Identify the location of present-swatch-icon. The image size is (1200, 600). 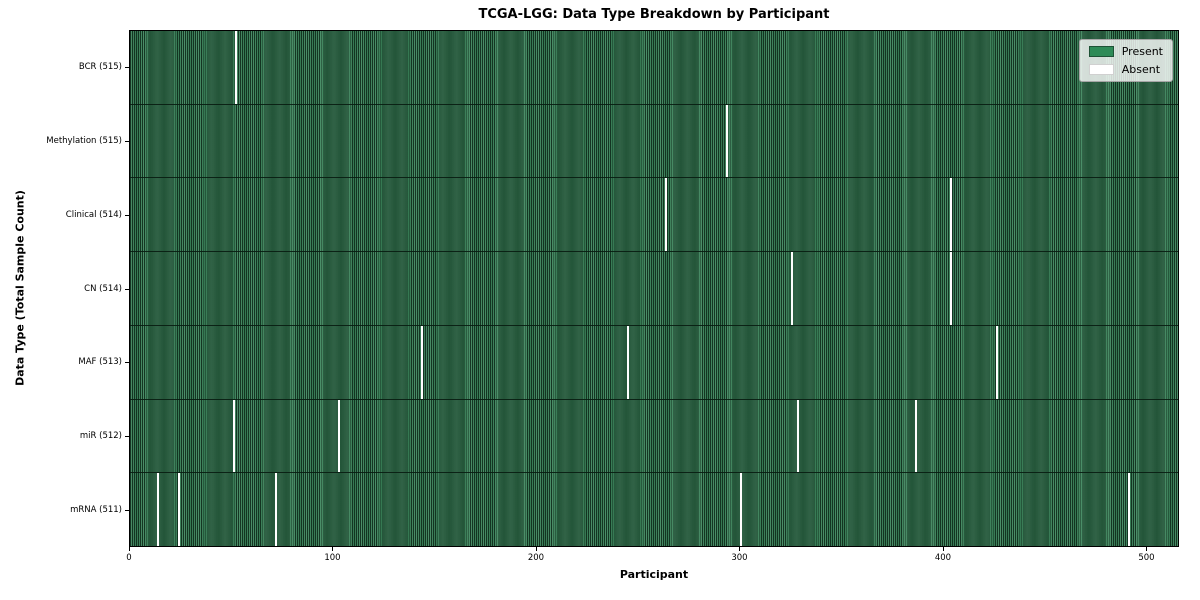
(1101, 51).